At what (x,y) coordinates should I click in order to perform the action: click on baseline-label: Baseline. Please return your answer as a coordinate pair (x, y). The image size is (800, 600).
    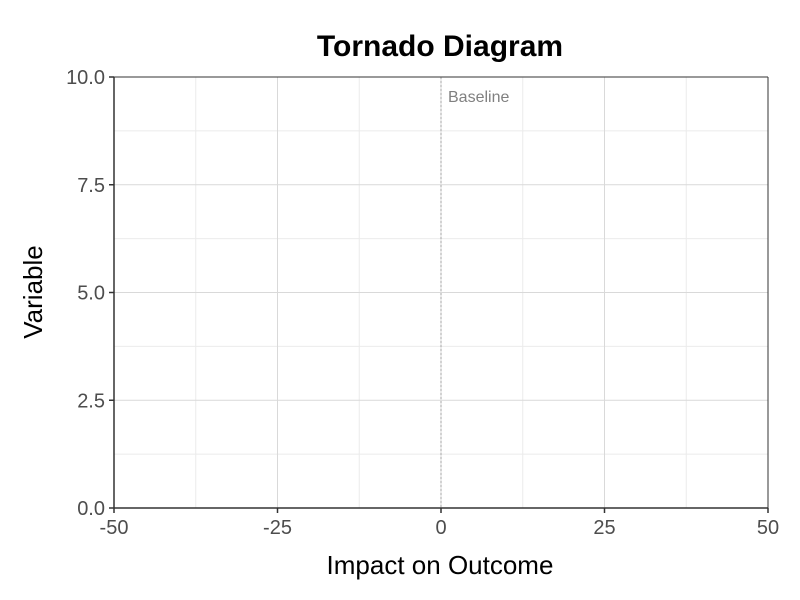
    Looking at the image, I should click on (478, 97).